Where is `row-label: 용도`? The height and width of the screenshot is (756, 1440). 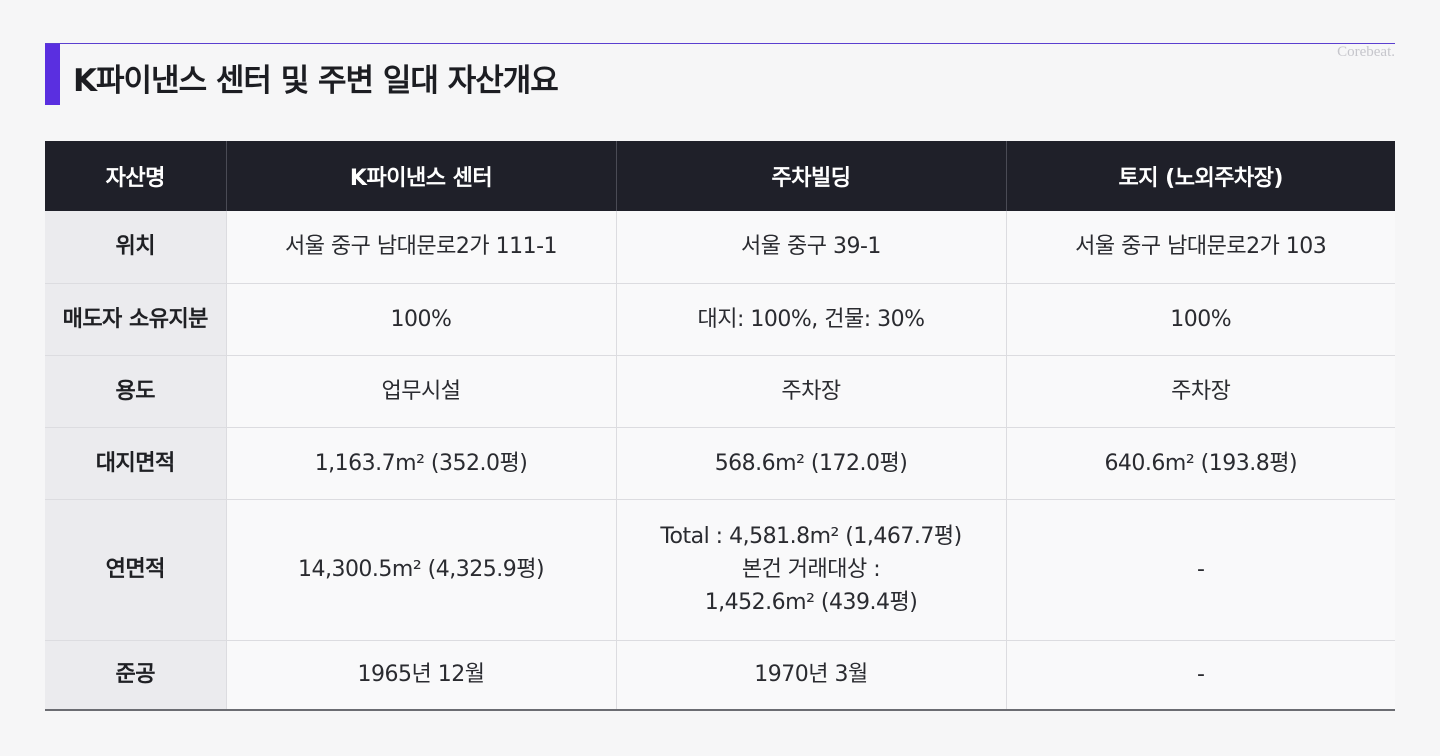
row-label: 용도 is located at coordinates (135, 391).